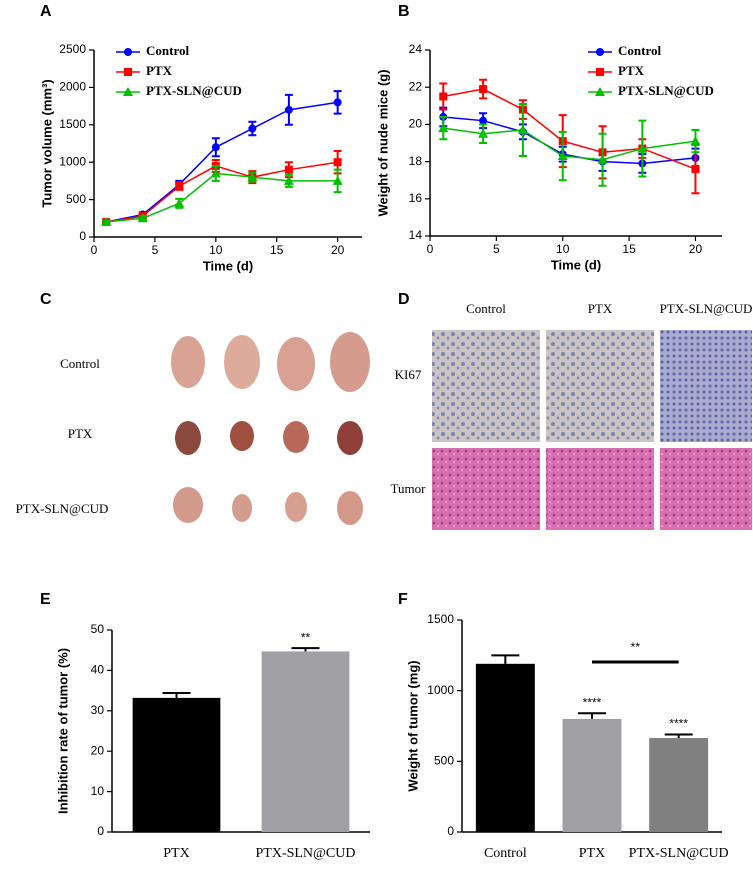 The height and width of the screenshot is (869, 753). I want to click on row-label: Tumor, so click(409, 488).